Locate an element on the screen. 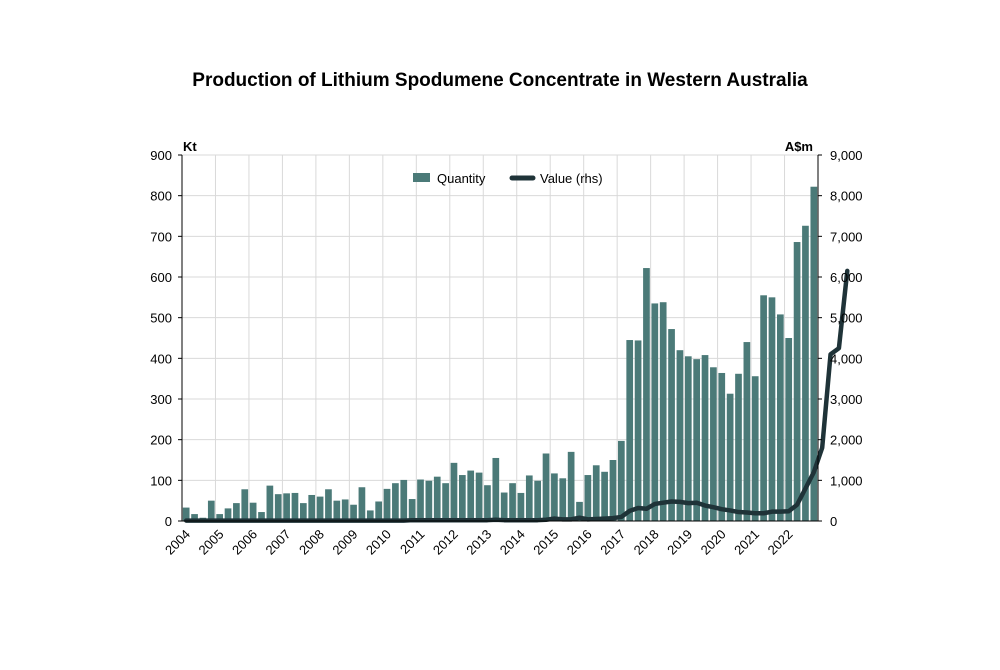 The image size is (1000, 670). y-left-tick-label: 800 is located at coordinates (161, 196).